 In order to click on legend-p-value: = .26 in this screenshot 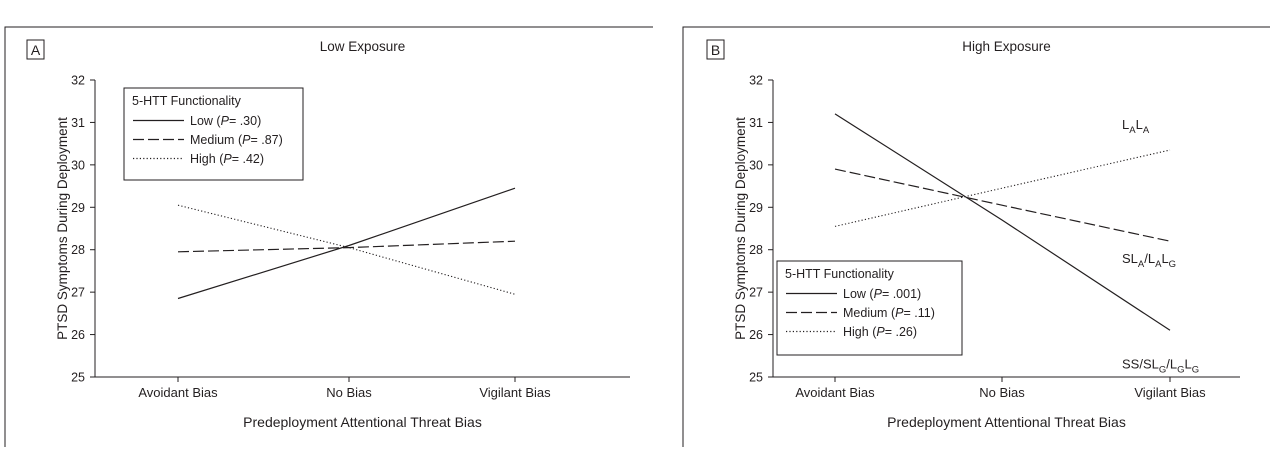, I will do `click(899, 332)`.